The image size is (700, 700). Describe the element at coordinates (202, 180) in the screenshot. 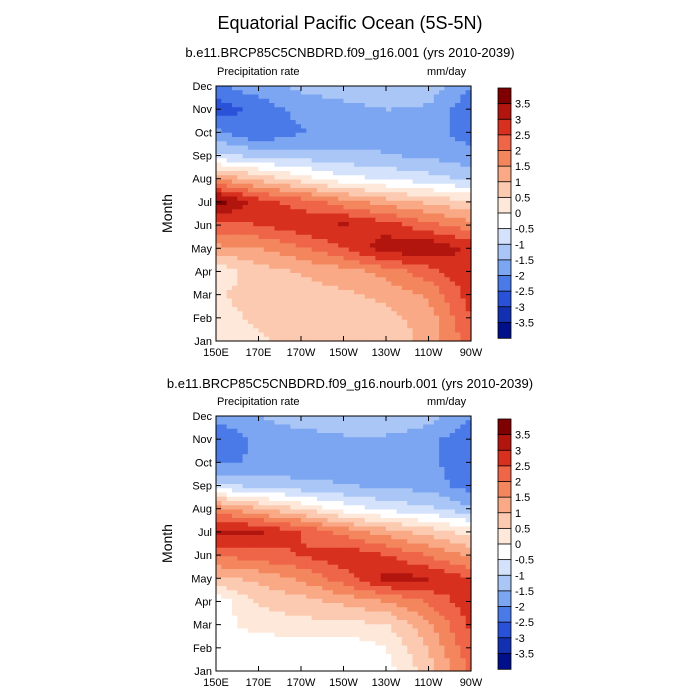

I see `y-tick-label: Aug` at that location.